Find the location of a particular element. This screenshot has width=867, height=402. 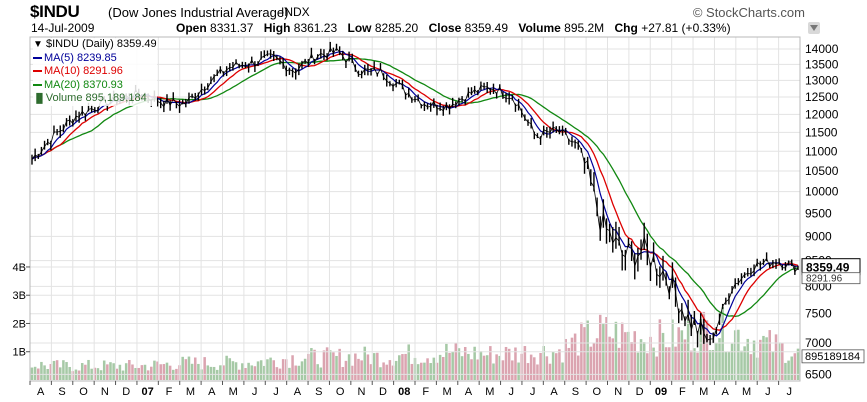

high-label: High is located at coordinates (277, 28).